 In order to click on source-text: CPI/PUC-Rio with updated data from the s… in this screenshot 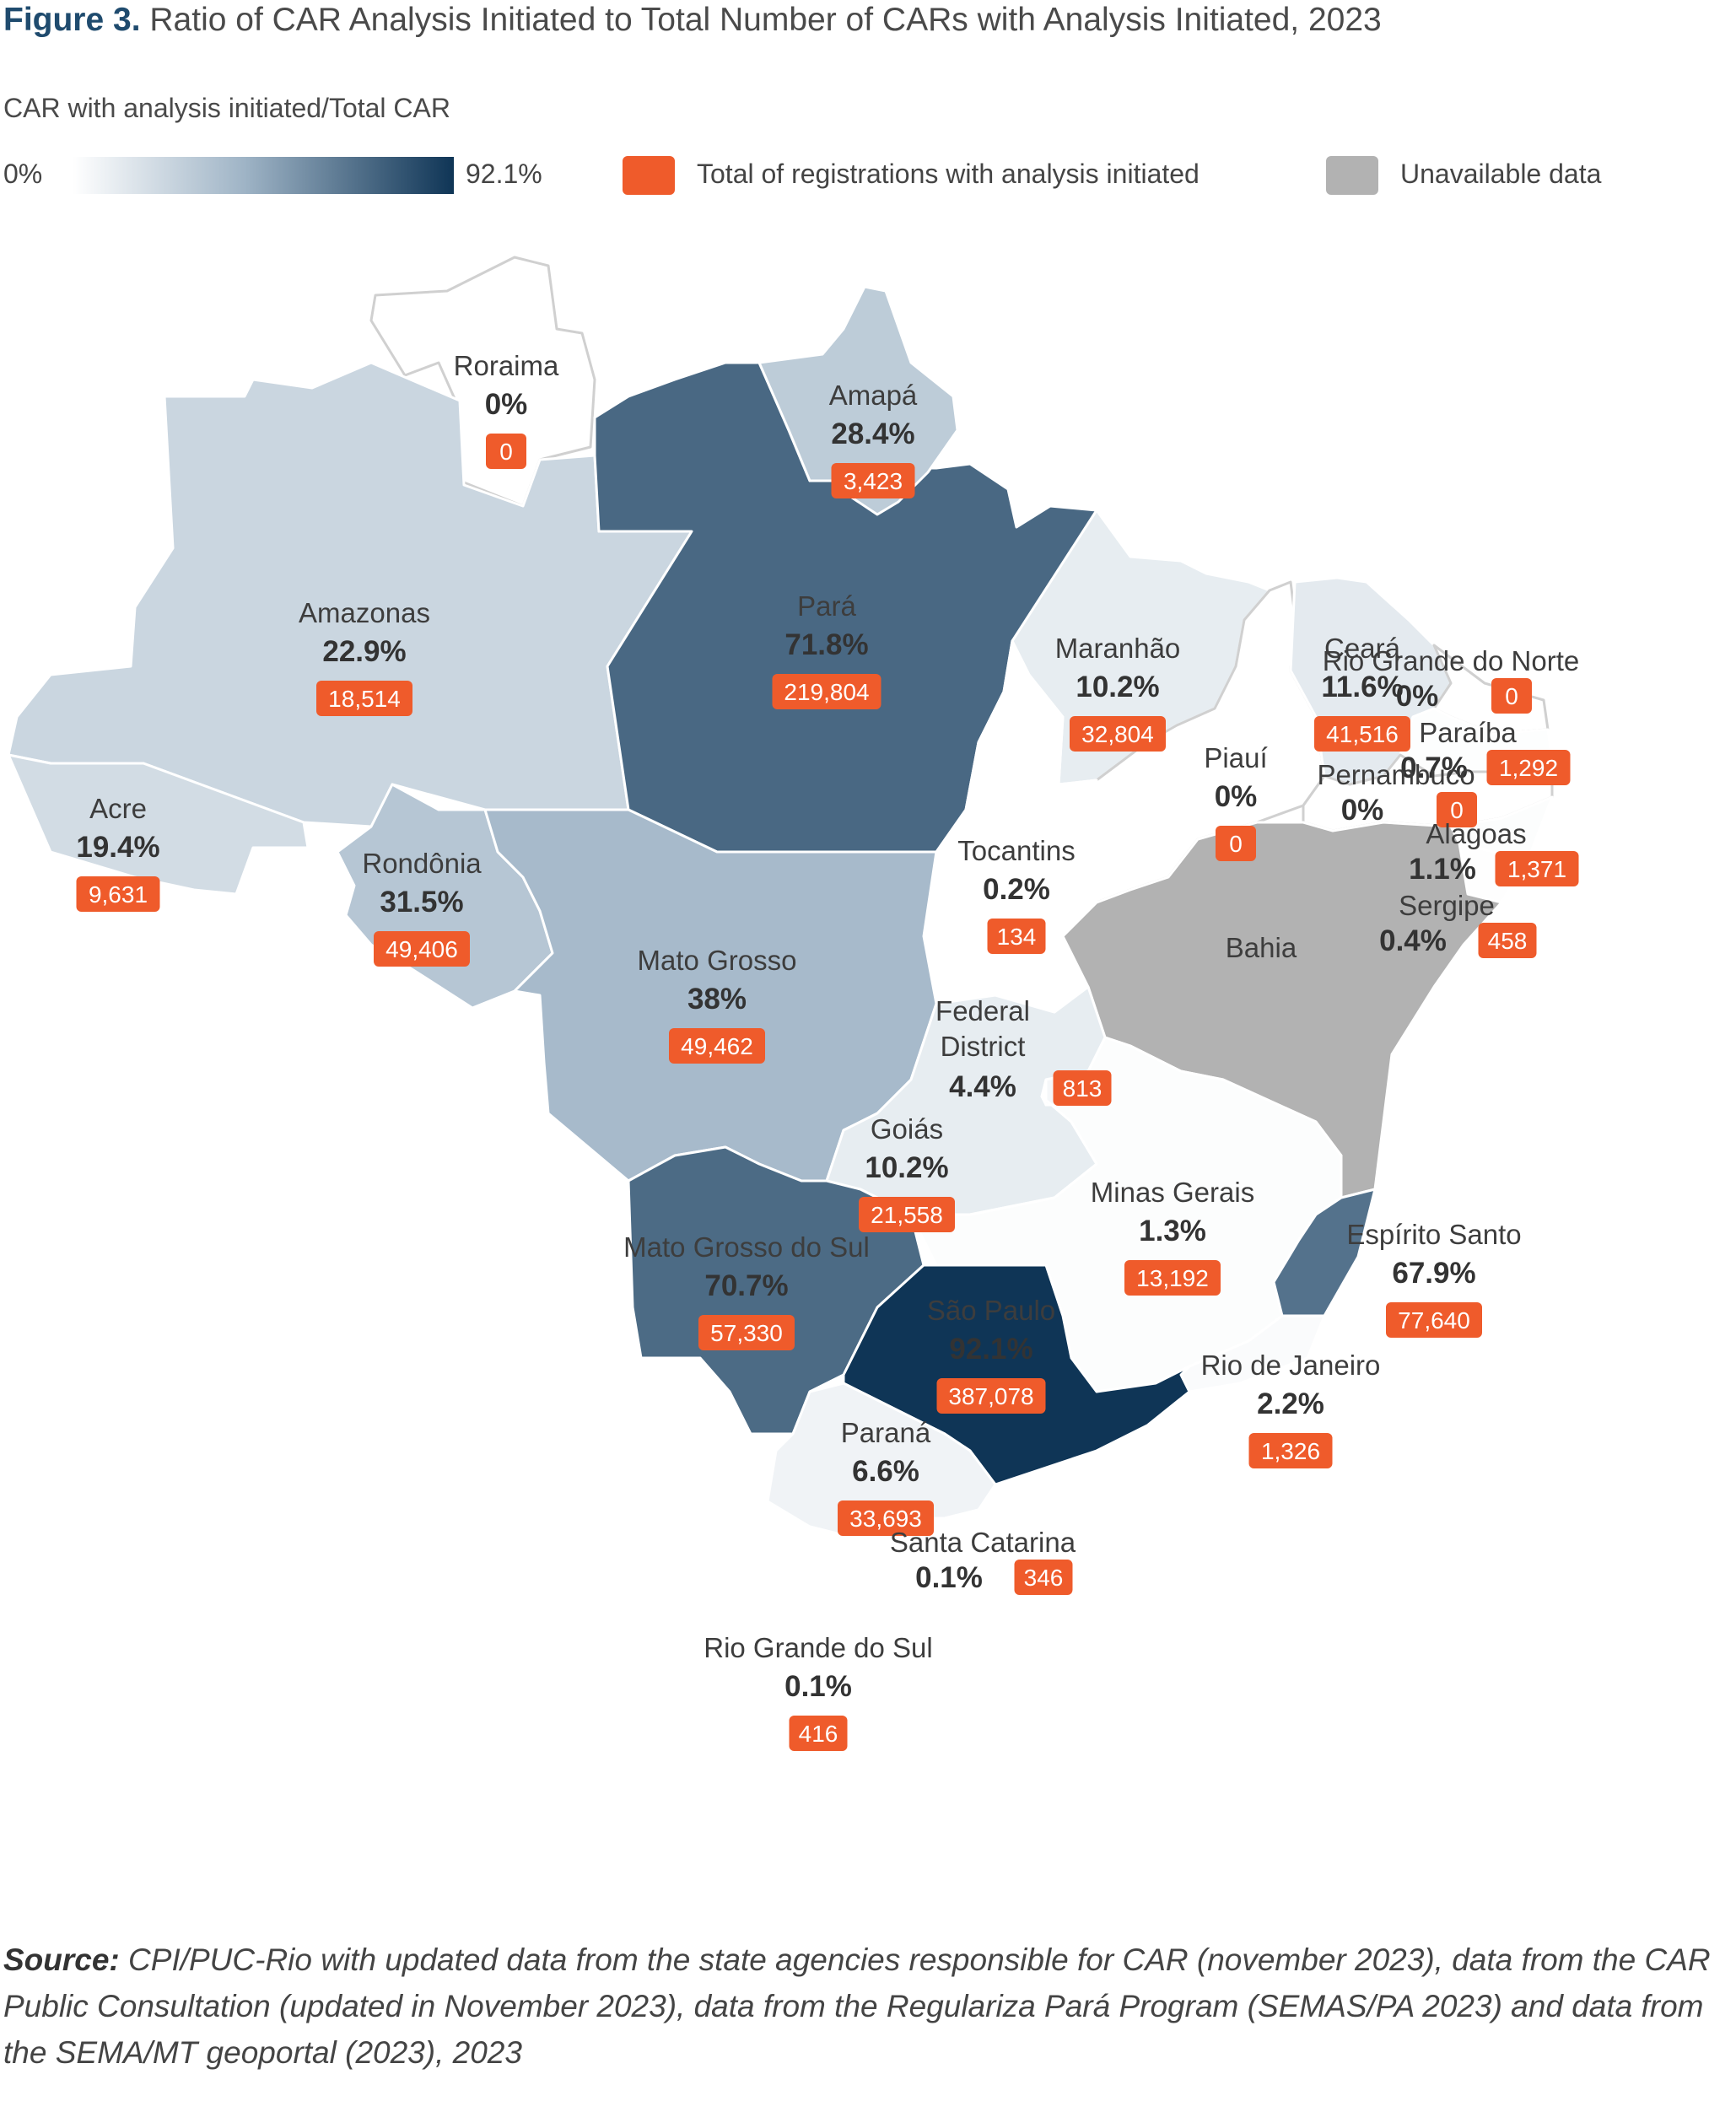, I will do `click(857, 2006)`.